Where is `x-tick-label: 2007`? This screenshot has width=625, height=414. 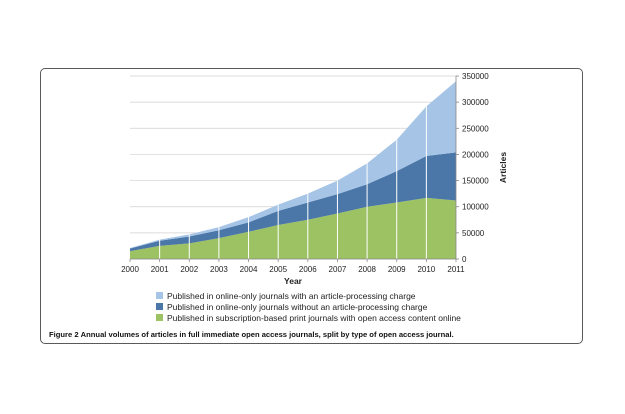
x-tick-label: 2007 is located at coordinates (338, 269).